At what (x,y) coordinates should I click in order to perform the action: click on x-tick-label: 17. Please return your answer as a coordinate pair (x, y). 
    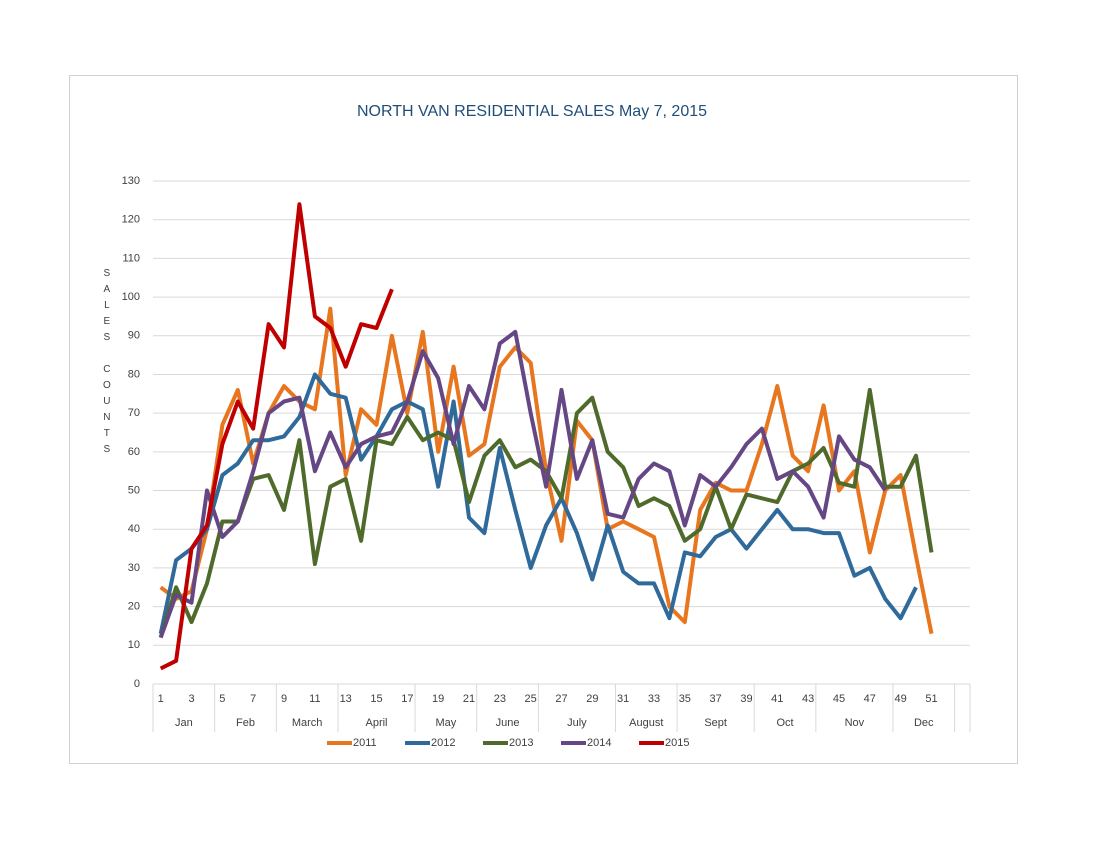
    Looking at the image, I should click on (407, 699).